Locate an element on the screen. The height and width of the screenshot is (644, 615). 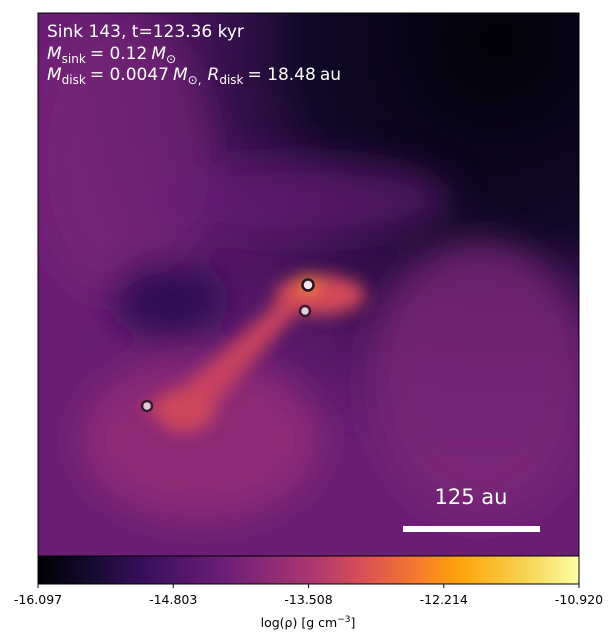
scale-bar is located at coordinates (471, 529).